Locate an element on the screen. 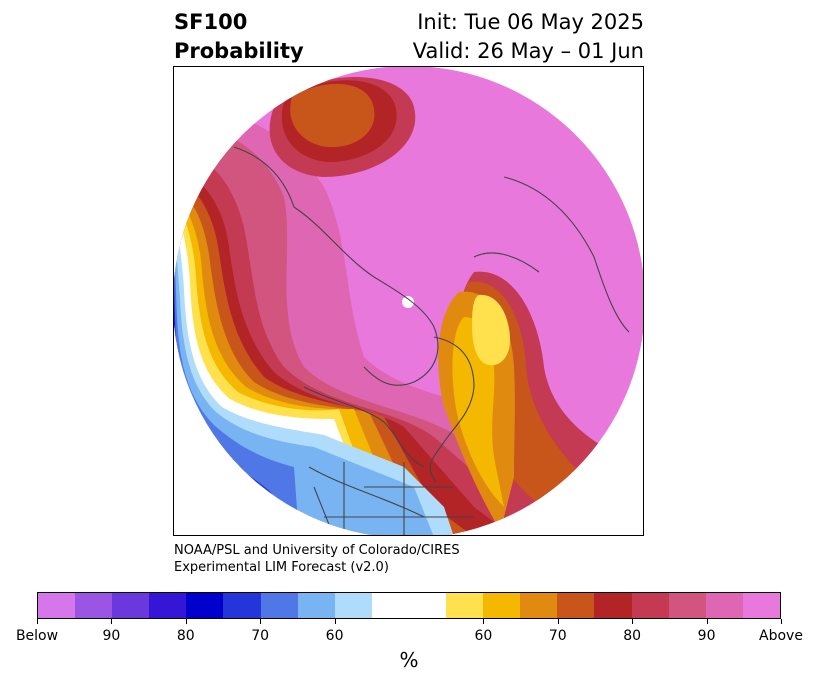 This screenshot has width=819, height=686. colorbar-tick-label: Below is located at coordinates (37, 636).